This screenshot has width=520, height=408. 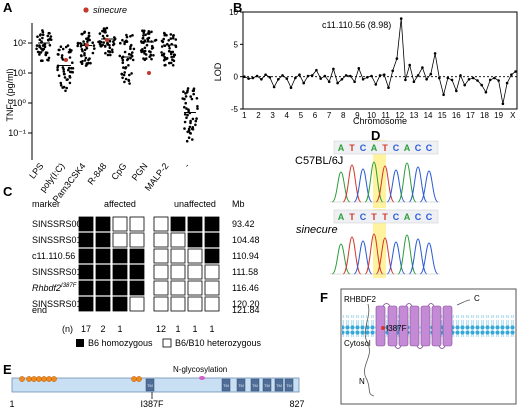 What do you see at coordinates (86, 10) in the screenshot?
I see `legend-dot` at bounding box center [86, 10].